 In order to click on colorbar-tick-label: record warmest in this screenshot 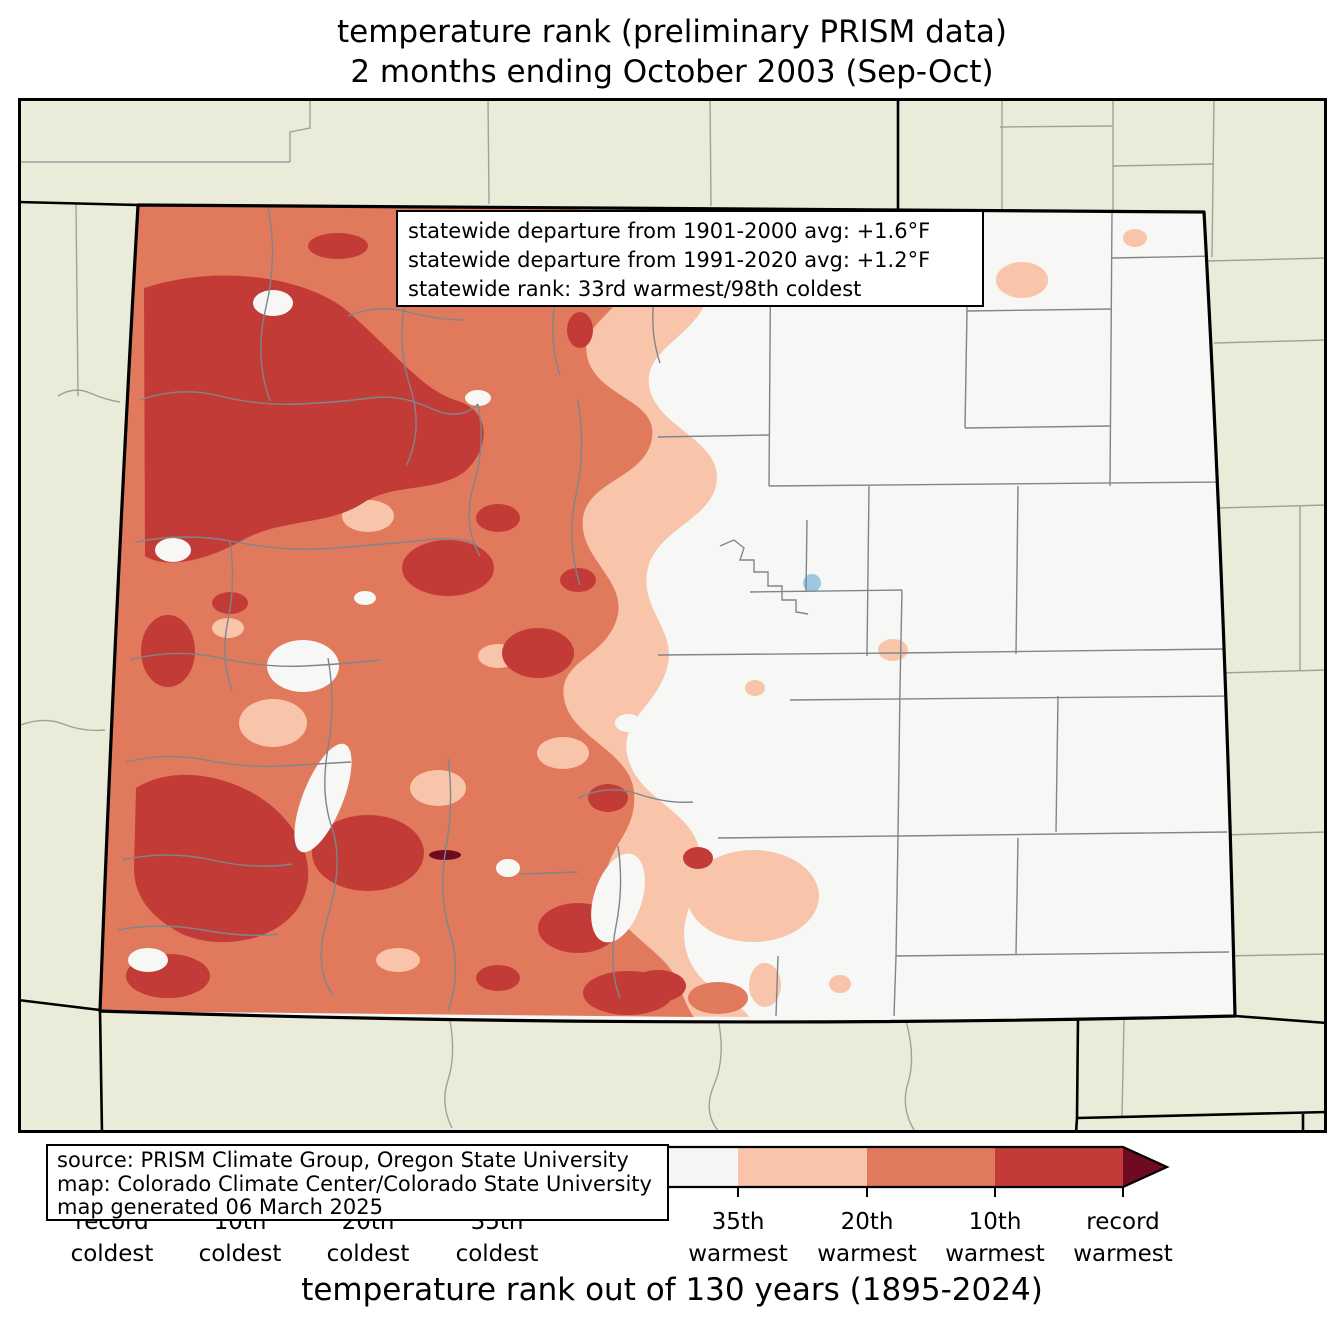, I will do `click(1123, 1238)`.